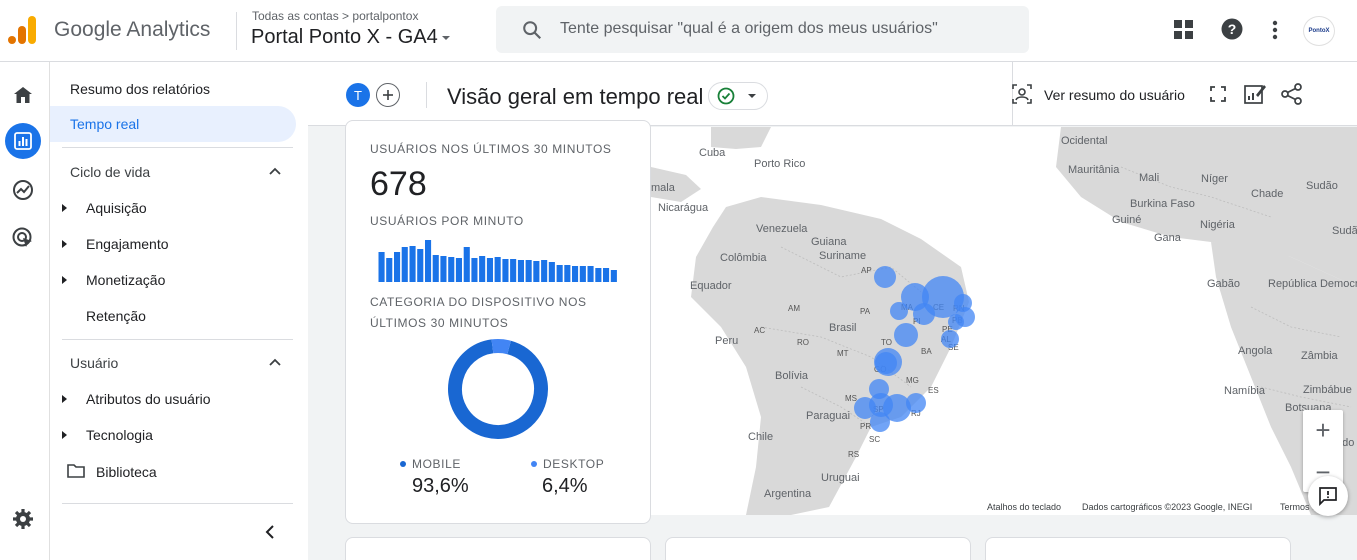 The image size is (1357, 560). Describe the element at coordinates (440, 486) in the screenshot. I see `legend-mobile-value: 93,6%` at that location.